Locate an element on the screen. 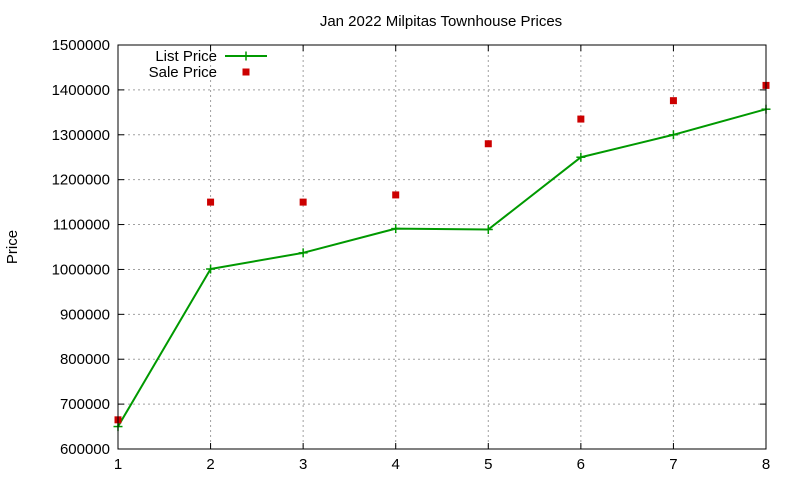  y-tick-label: 1500000 is located at coordinates (81, 45).